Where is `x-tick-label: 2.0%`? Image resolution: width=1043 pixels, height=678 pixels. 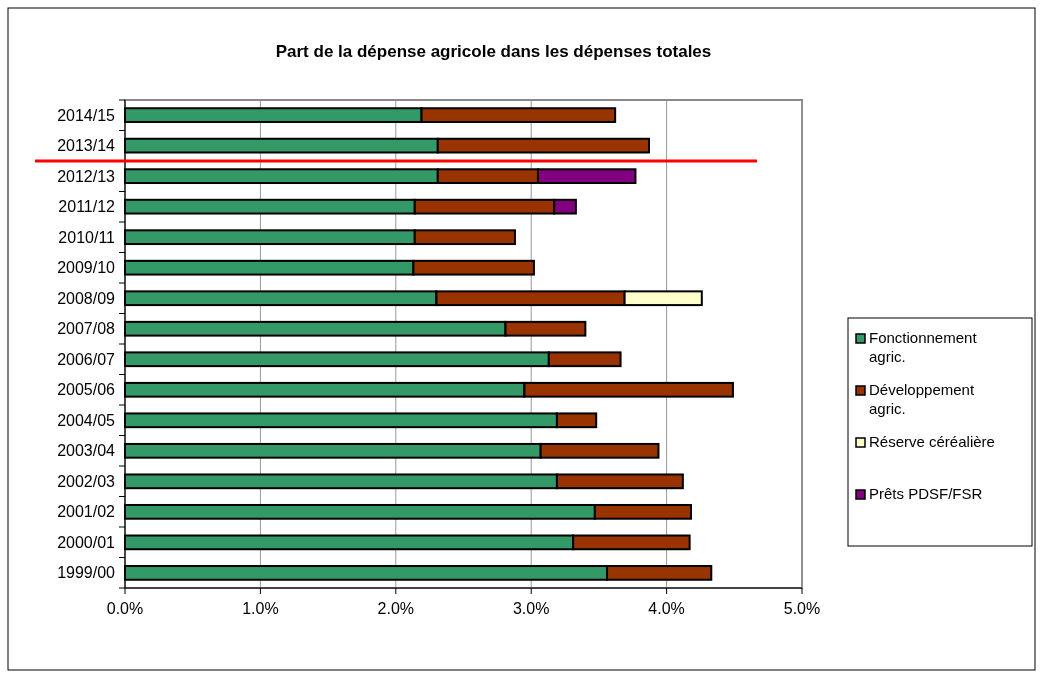
x-tick-label: 2.0% is located at coordinates (396, 608).